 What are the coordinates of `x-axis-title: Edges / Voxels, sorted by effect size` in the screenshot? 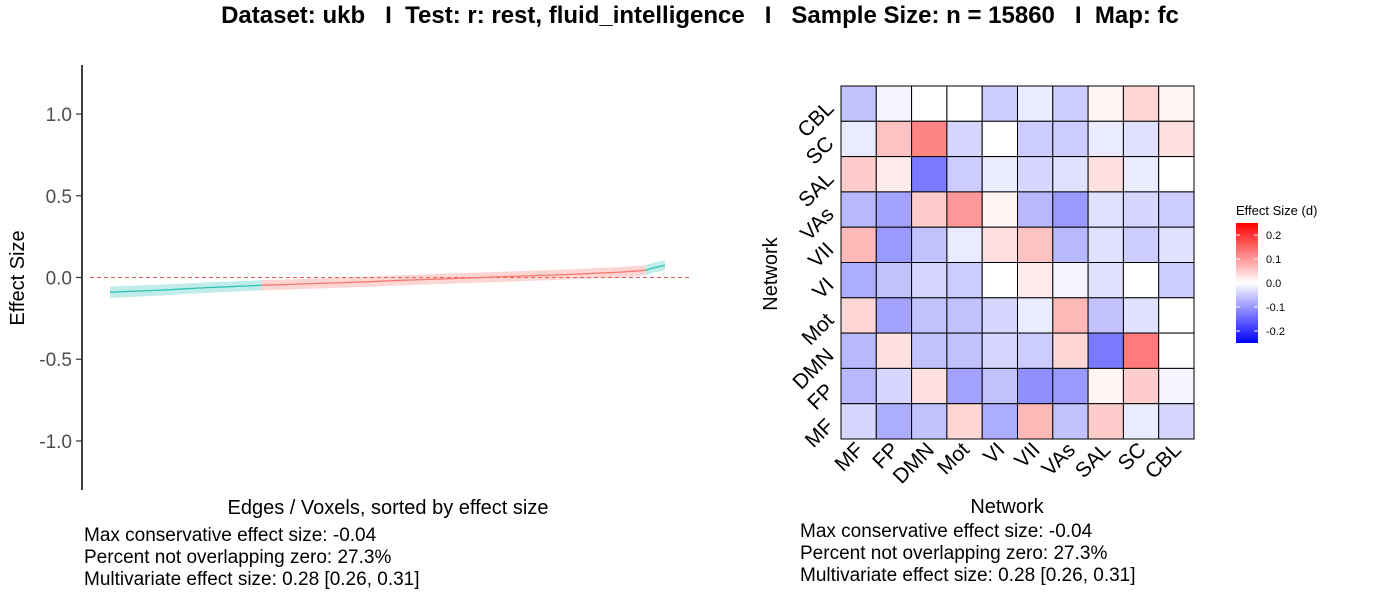 It's located at (388, 508).